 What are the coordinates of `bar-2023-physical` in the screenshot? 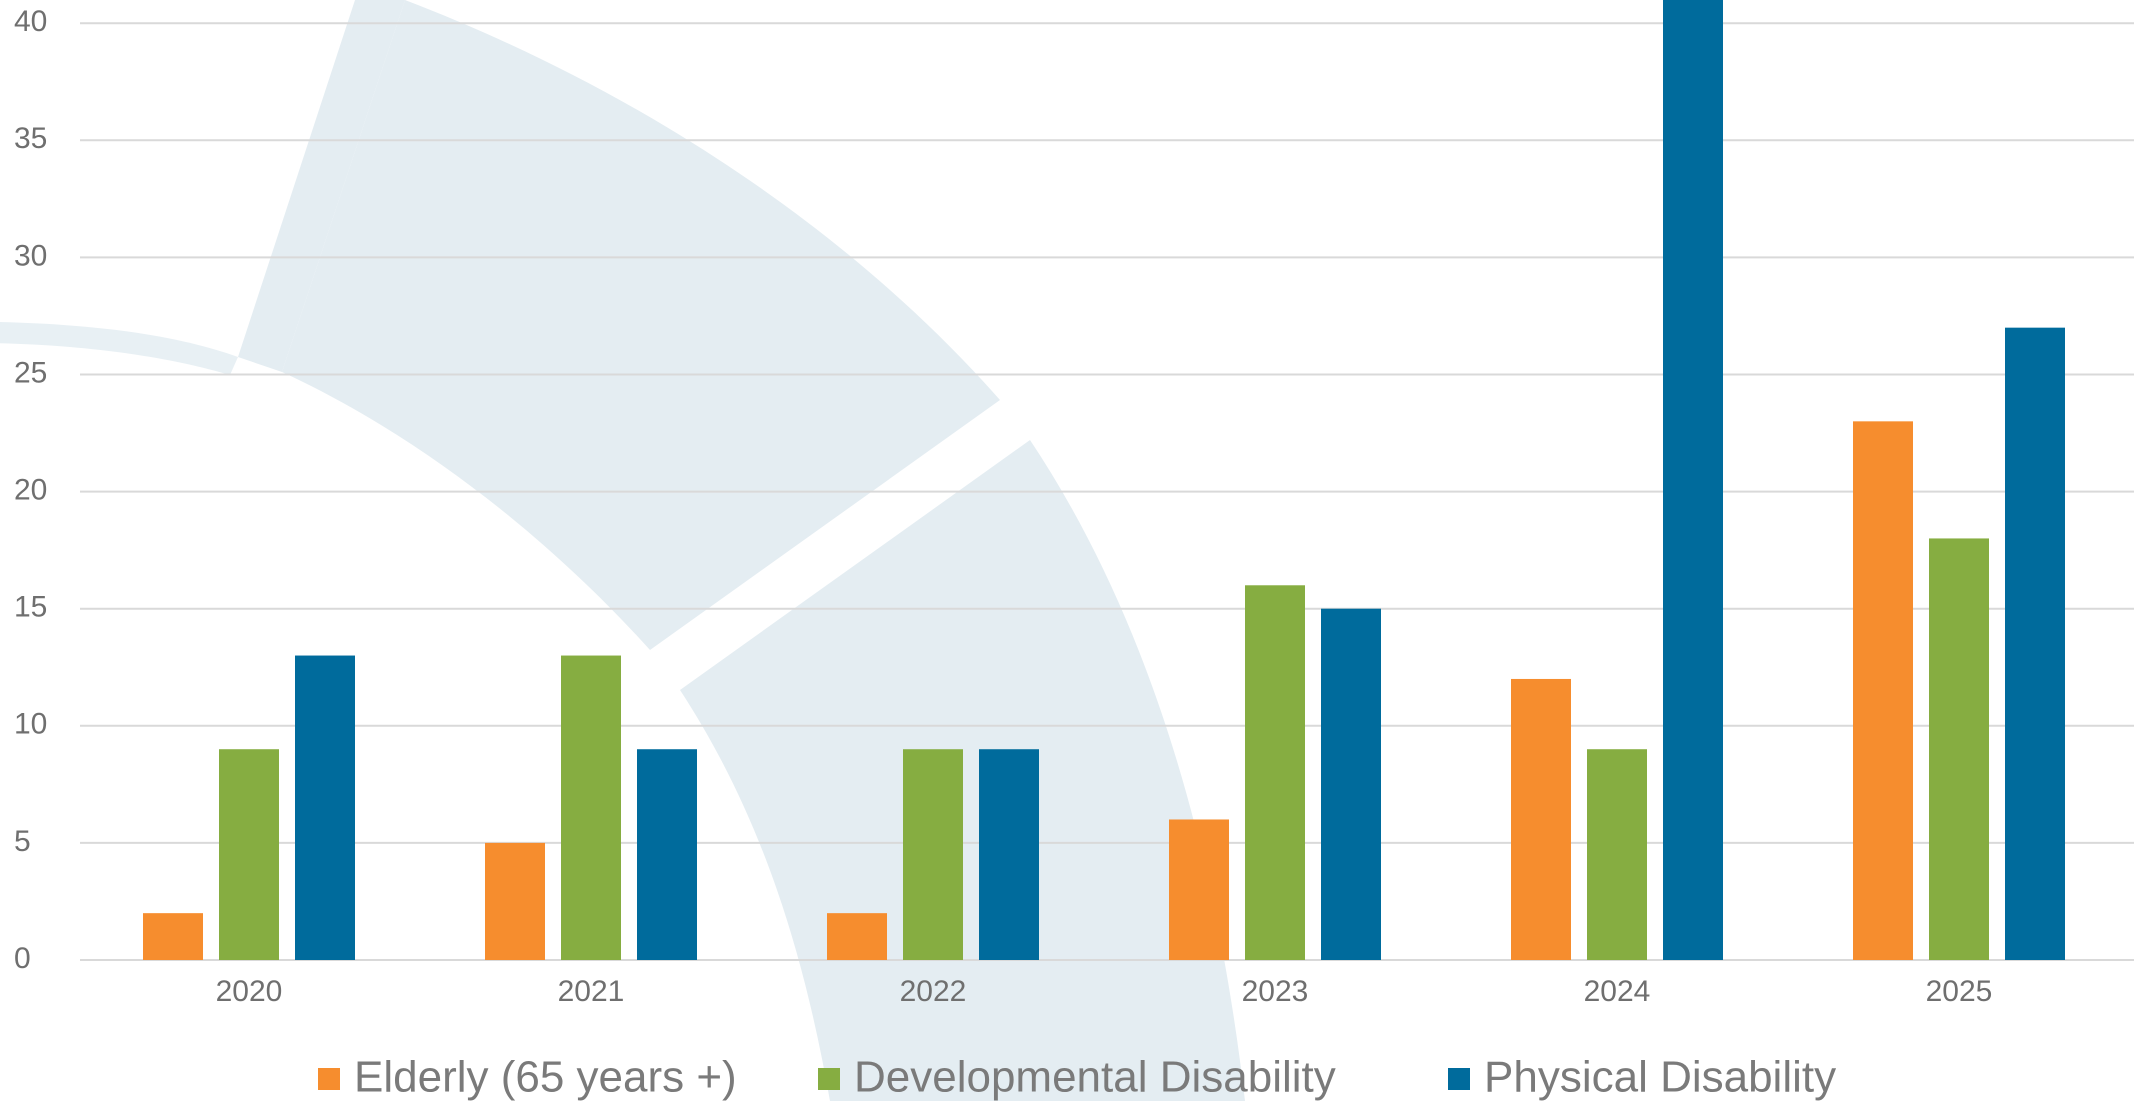 It's located at (1351, 784).